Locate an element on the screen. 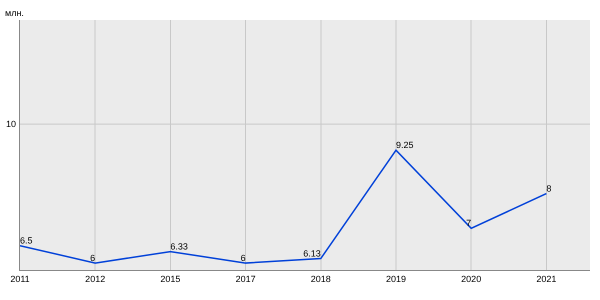 The height and width of the screenshot is (300, 600). data-label: 6.33 is located at coordinates (179, 246).